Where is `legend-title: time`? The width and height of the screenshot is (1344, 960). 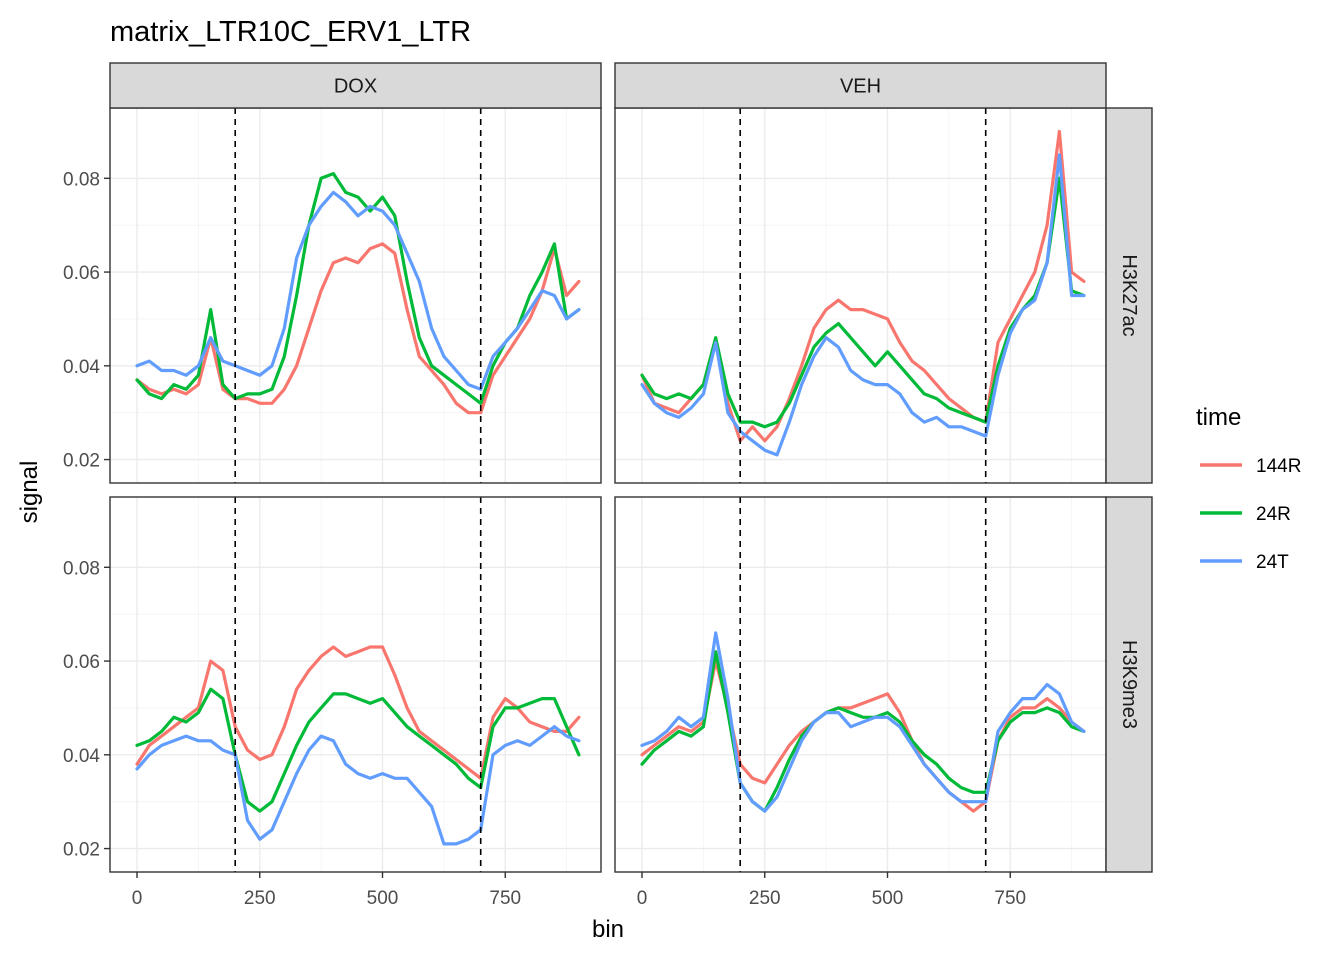 legend-title: time is located at coordinates (1218, 417).